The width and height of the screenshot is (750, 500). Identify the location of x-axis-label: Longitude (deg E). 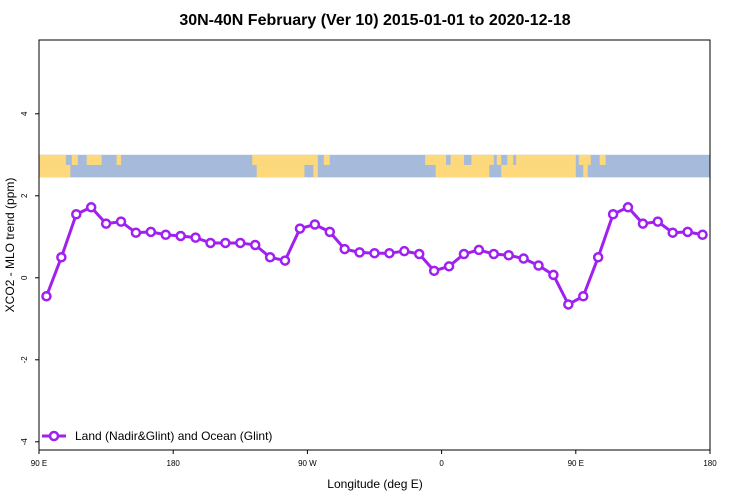
(374, 484).